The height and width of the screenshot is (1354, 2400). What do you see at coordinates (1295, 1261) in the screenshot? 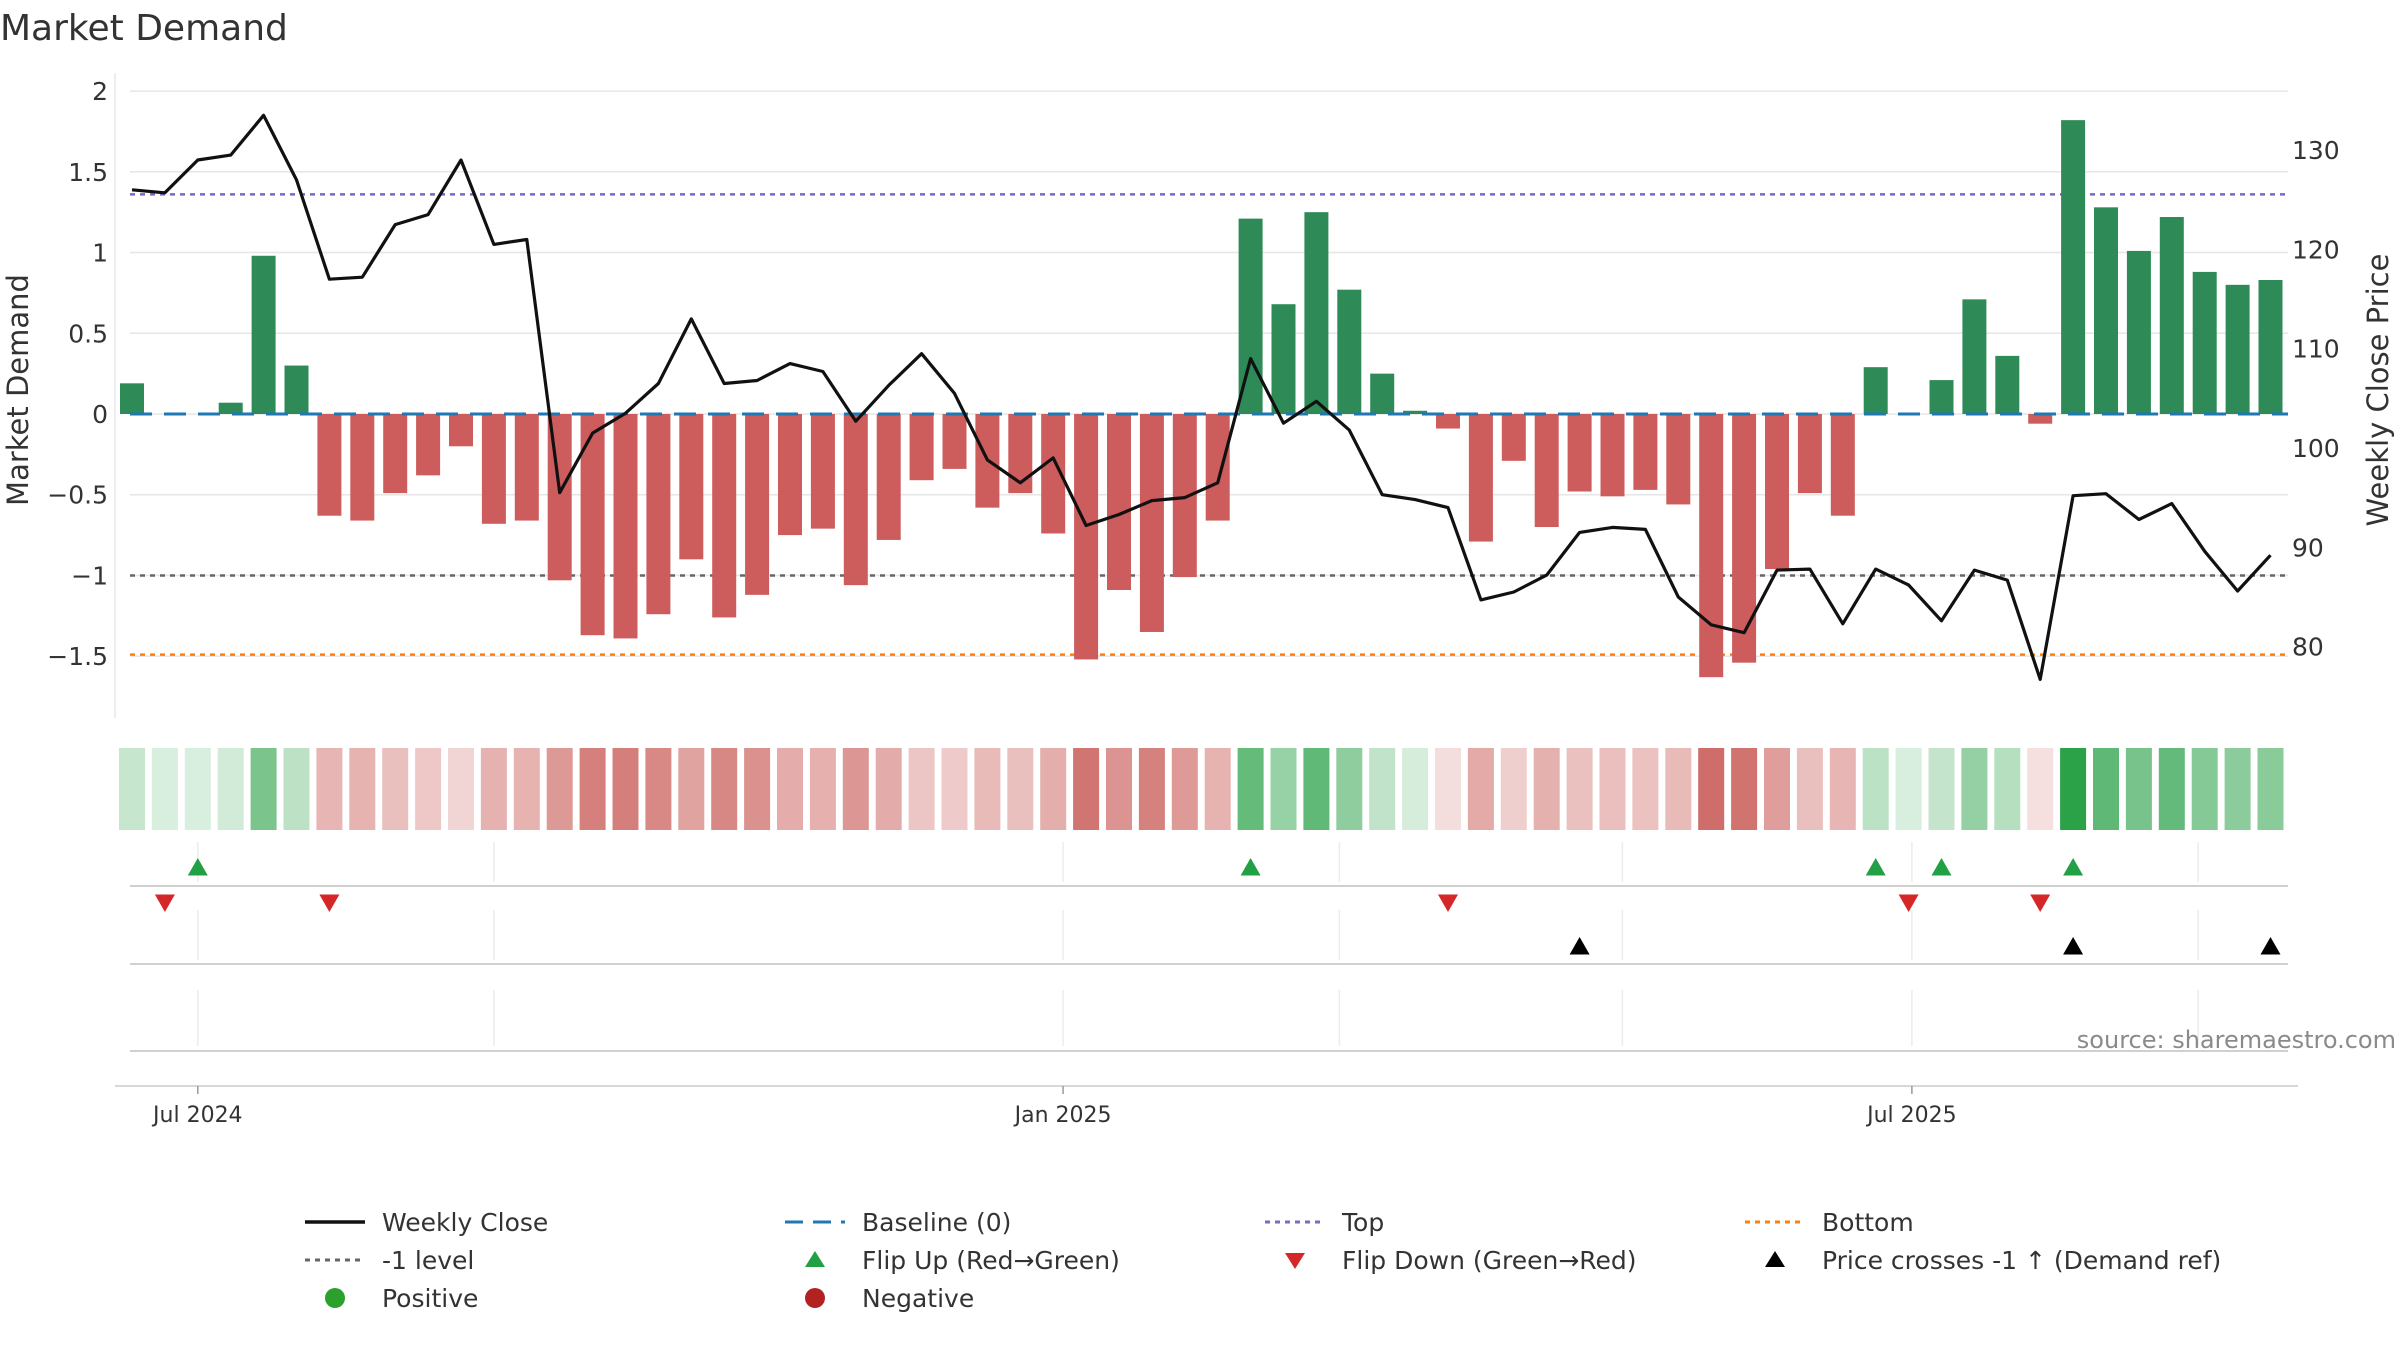
I see `legend-swatch-flip_down` at bounding box center [1295, 1261].